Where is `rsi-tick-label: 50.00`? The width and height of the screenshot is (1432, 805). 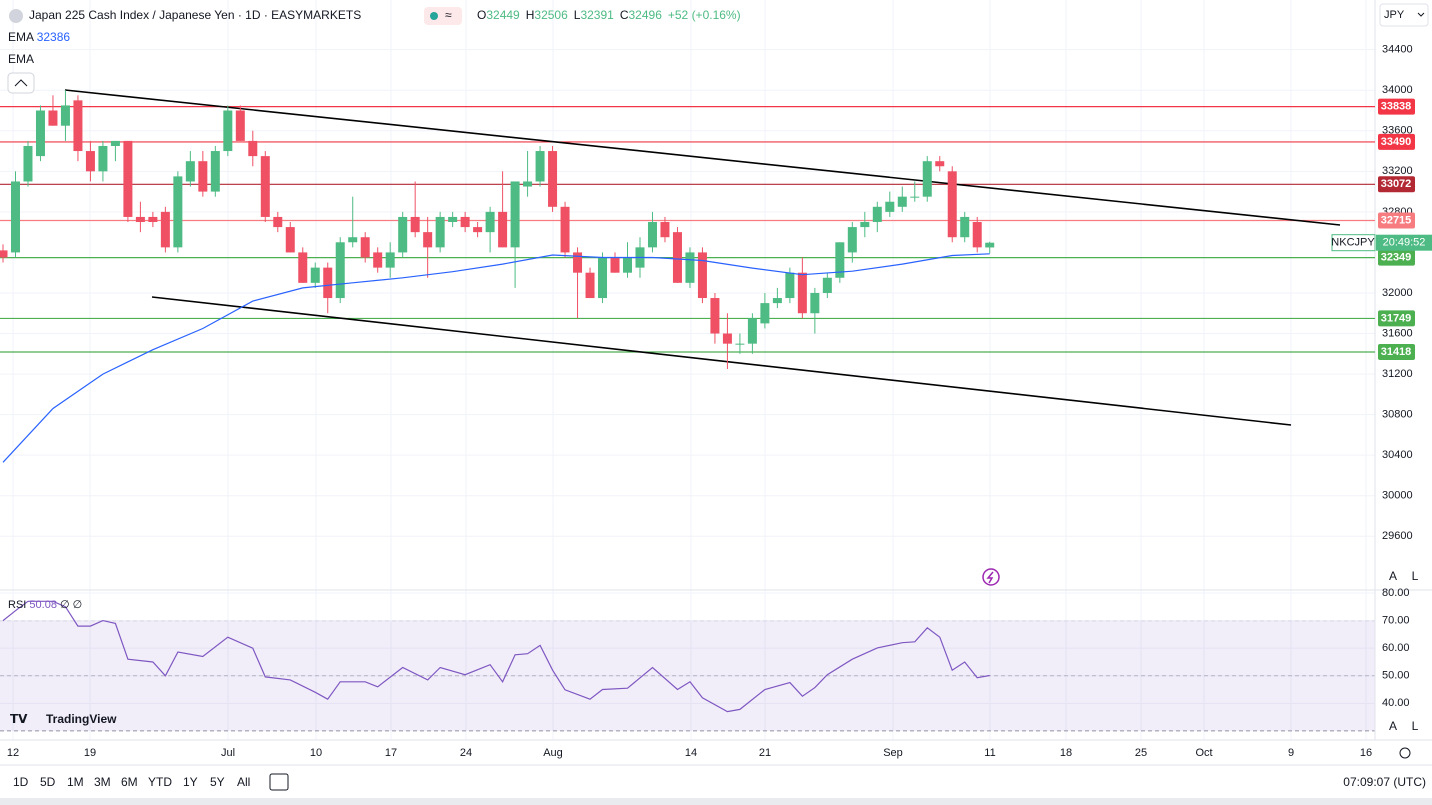
rsi-tick-label: 50.00 is located at coordinates (1396, 676).